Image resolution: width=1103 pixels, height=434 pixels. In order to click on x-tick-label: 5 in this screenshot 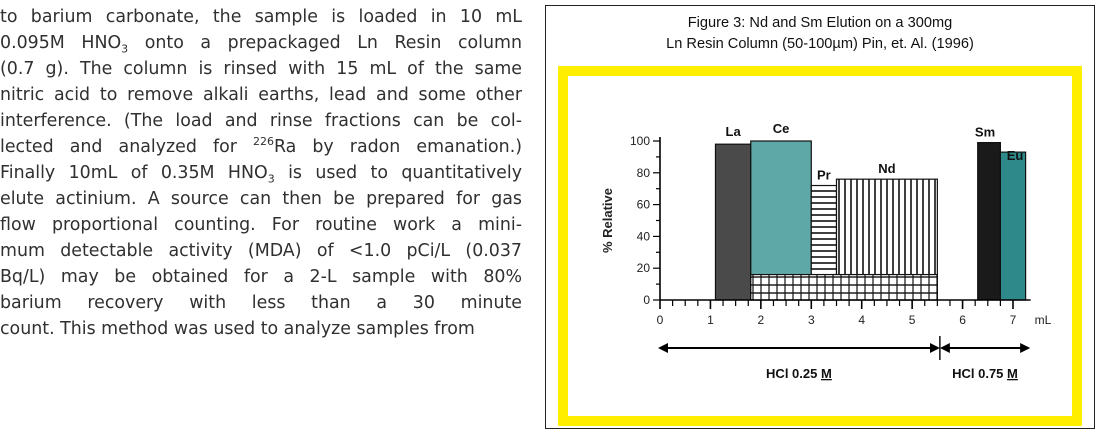, I will do `click(912, 320)`.